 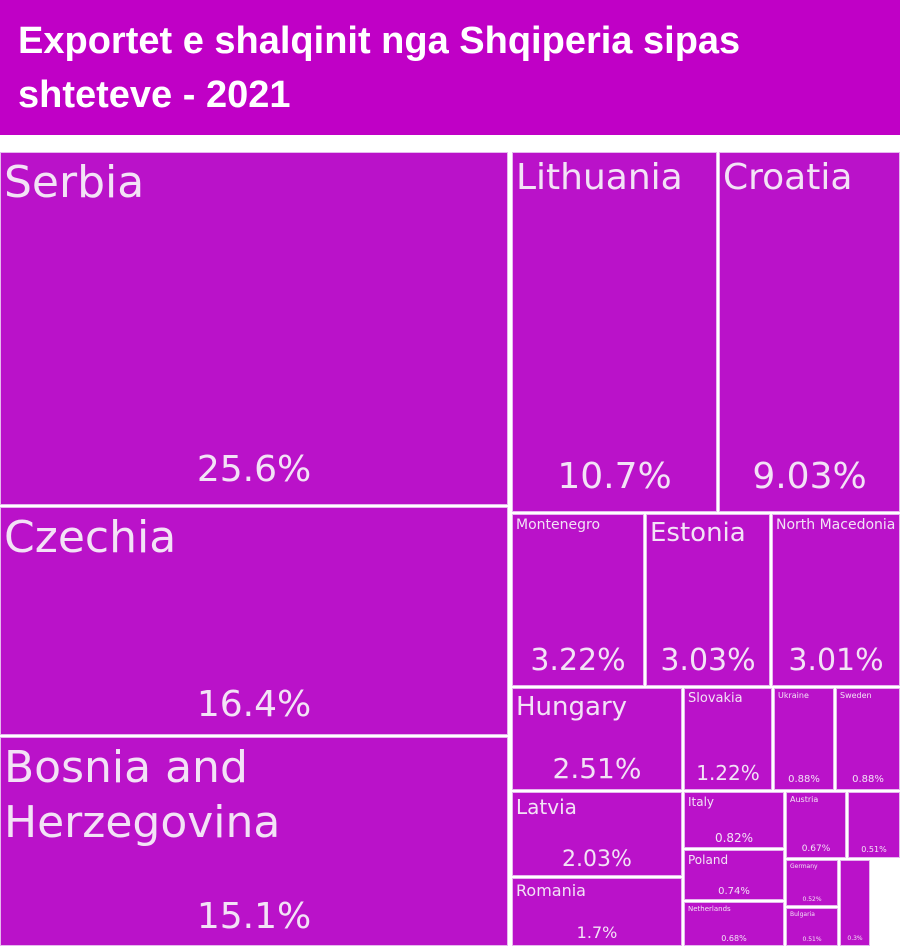 I want to click on value-label: 10.7%, so click(x=614, y=476).